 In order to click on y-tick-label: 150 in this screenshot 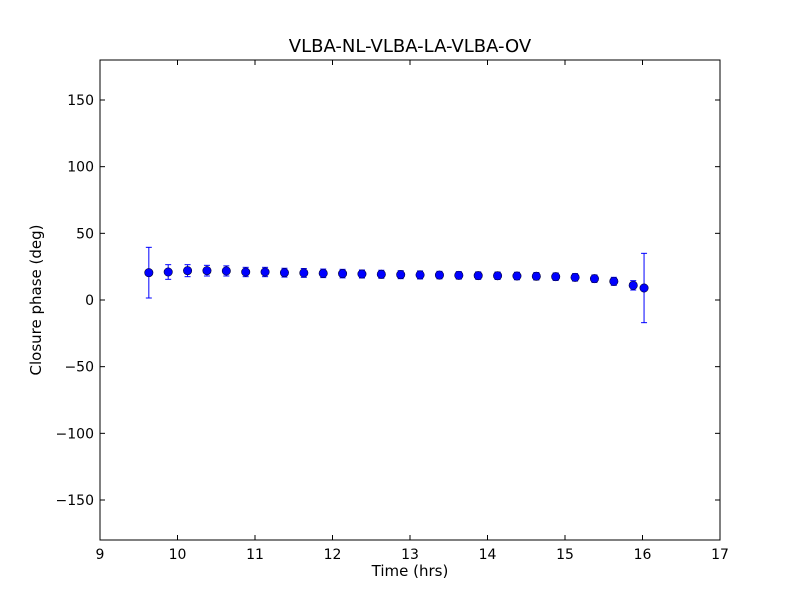, I will do `click(80, 101)`.